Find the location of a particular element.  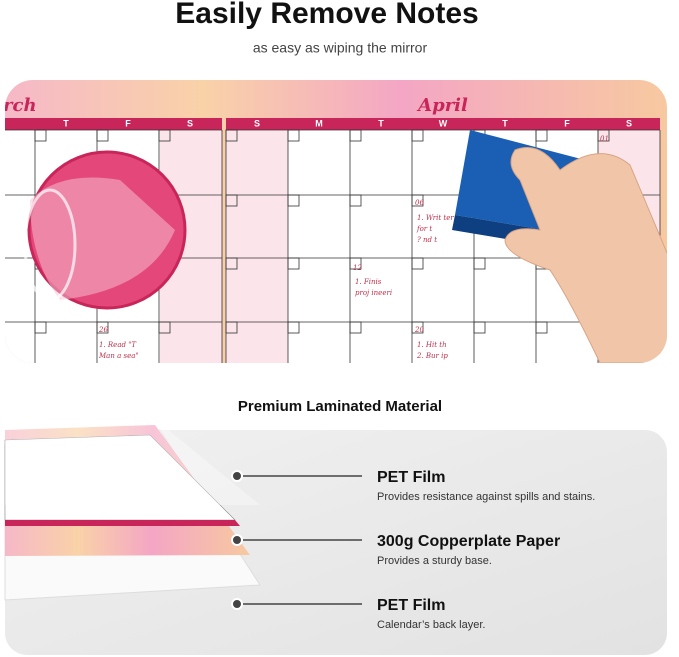

layers-illustration is located at coordinates (132, 508).